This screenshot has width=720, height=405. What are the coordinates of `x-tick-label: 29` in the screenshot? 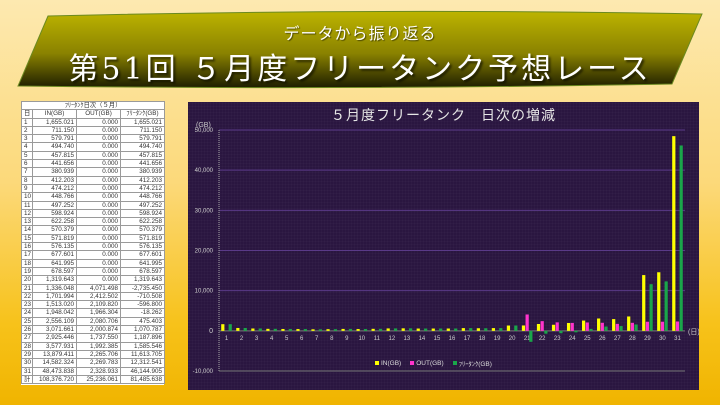 It's located at (647, 339).